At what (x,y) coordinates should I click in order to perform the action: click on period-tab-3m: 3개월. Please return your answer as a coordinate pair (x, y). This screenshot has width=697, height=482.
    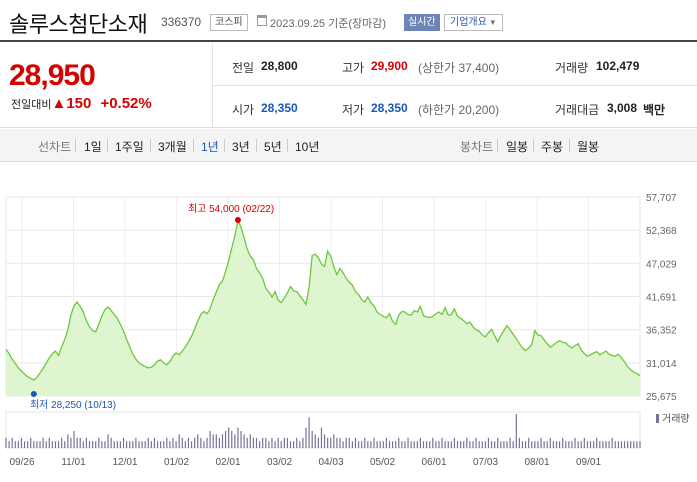
    Looking at the image, I should click on (172, 147).